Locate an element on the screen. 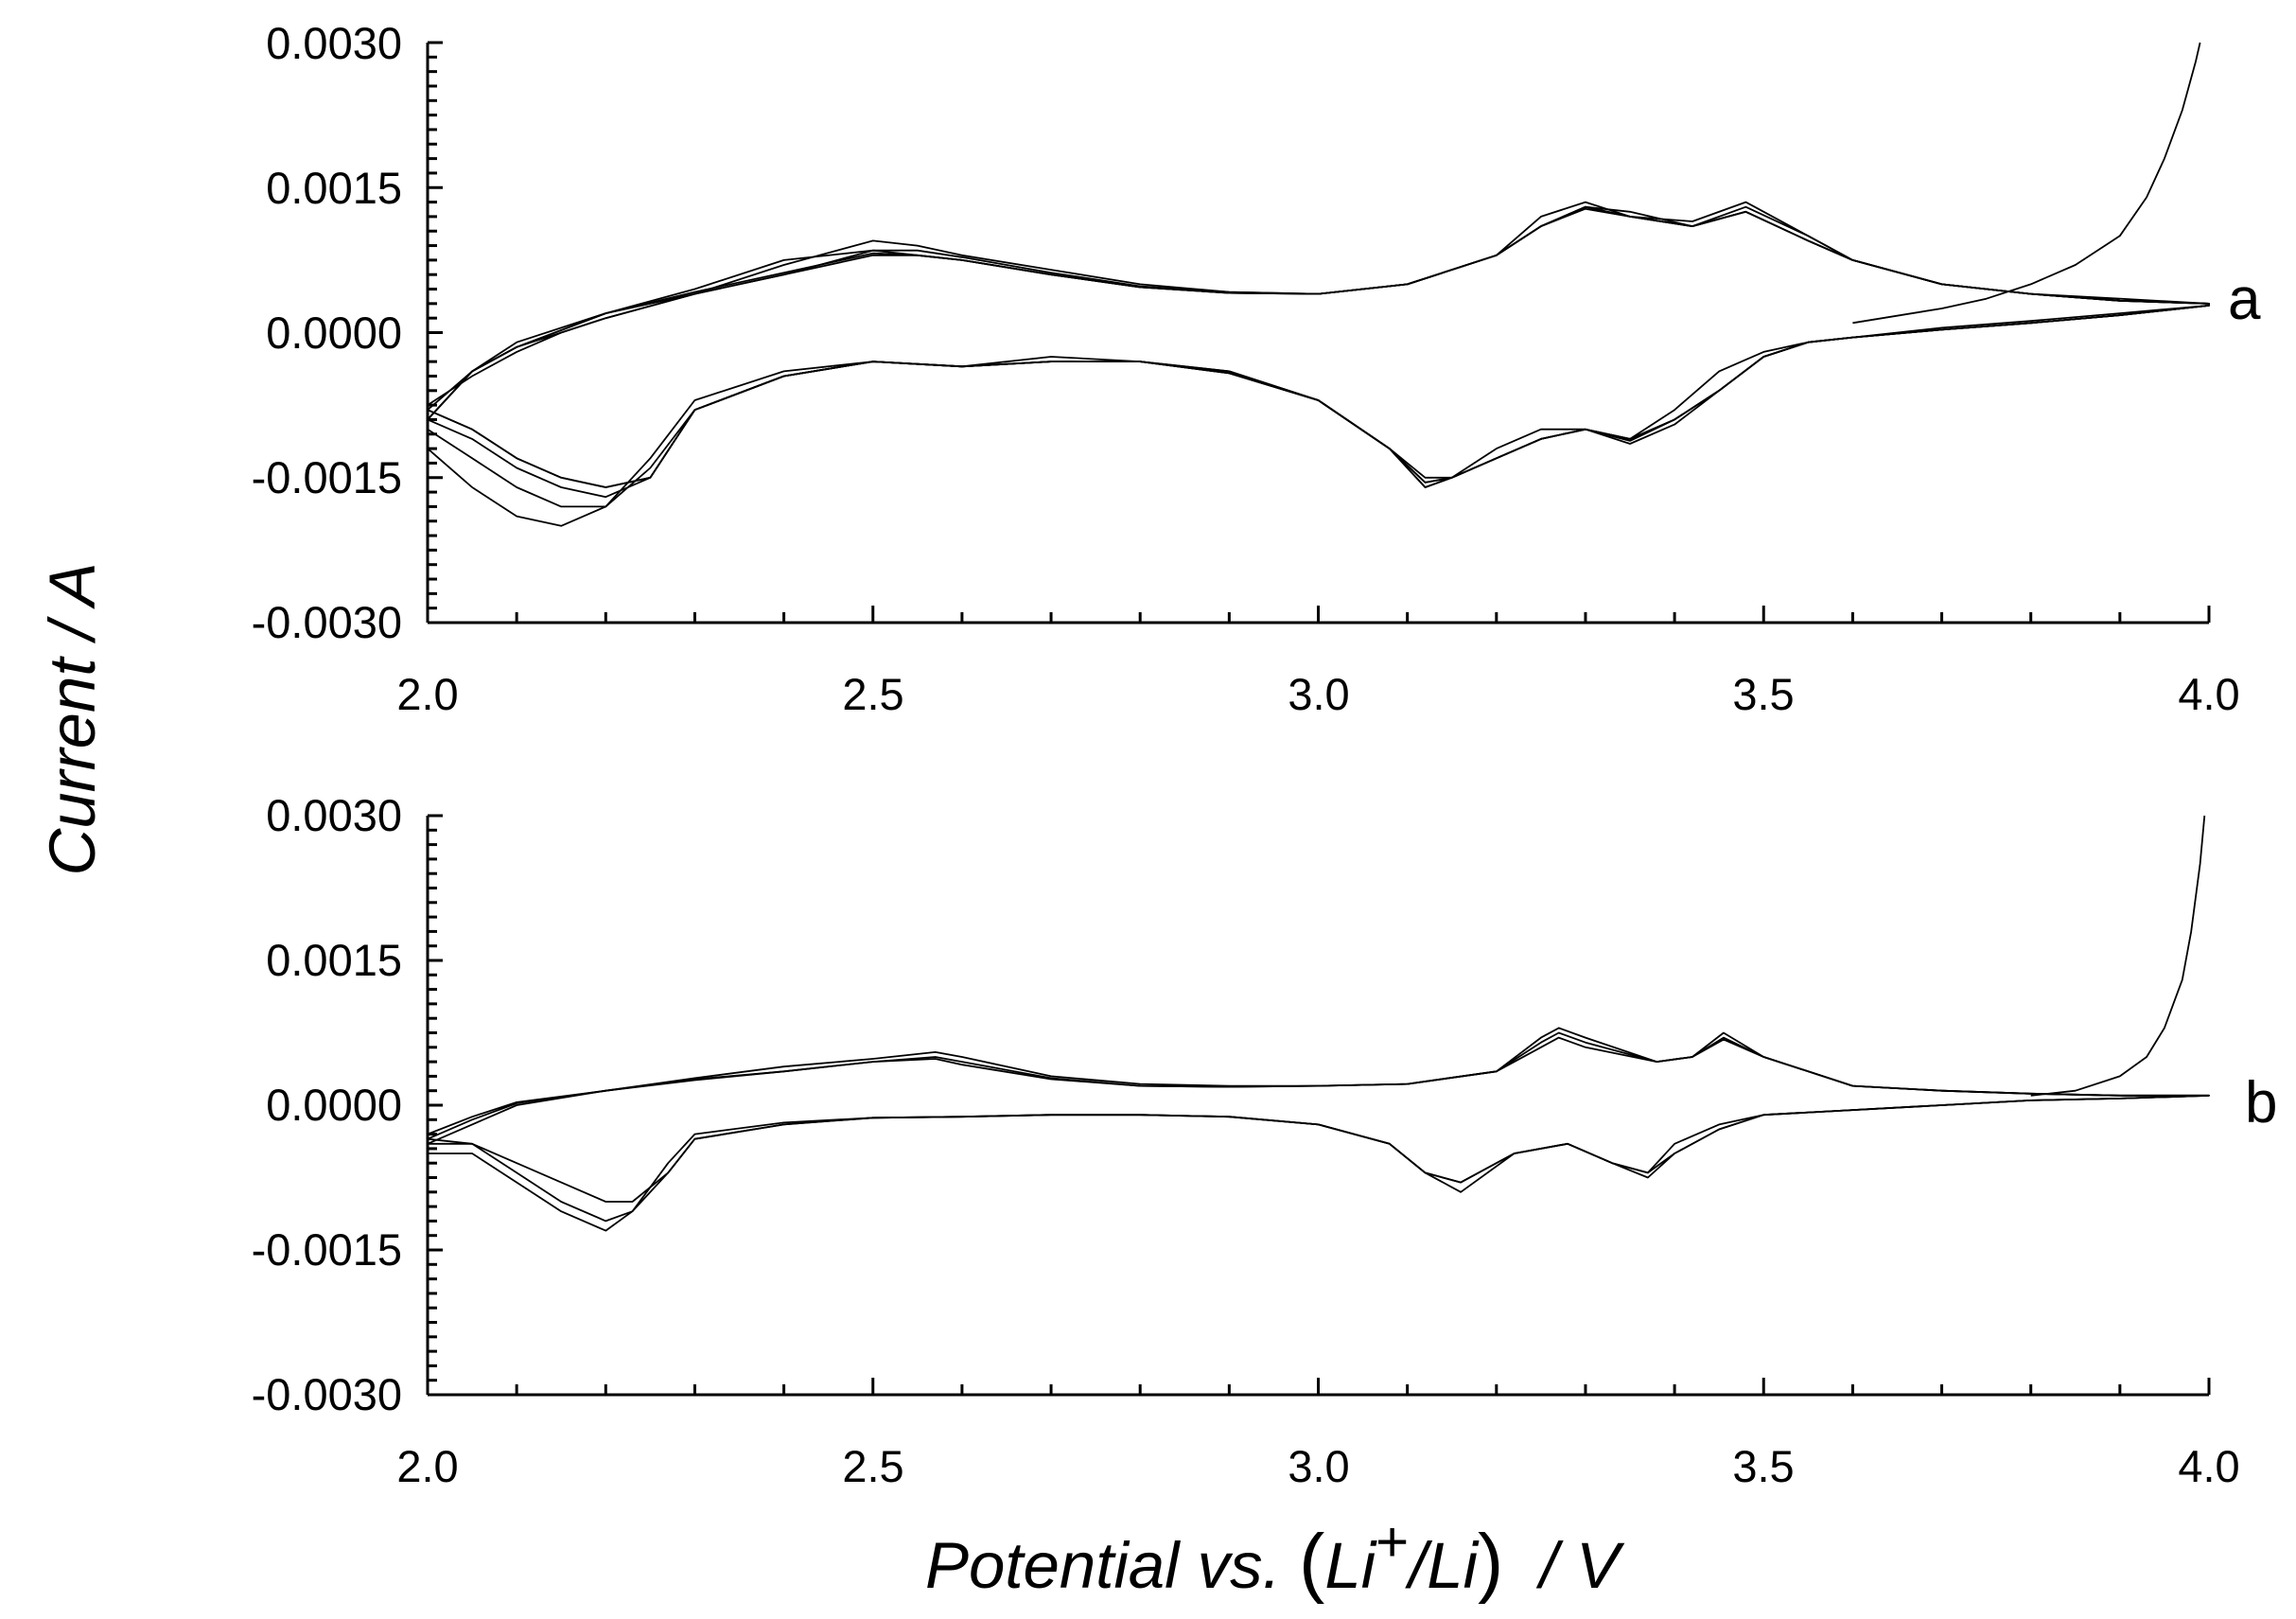  panel-a-xtick-label: 3.5 is located at coordinates (1763, 694).